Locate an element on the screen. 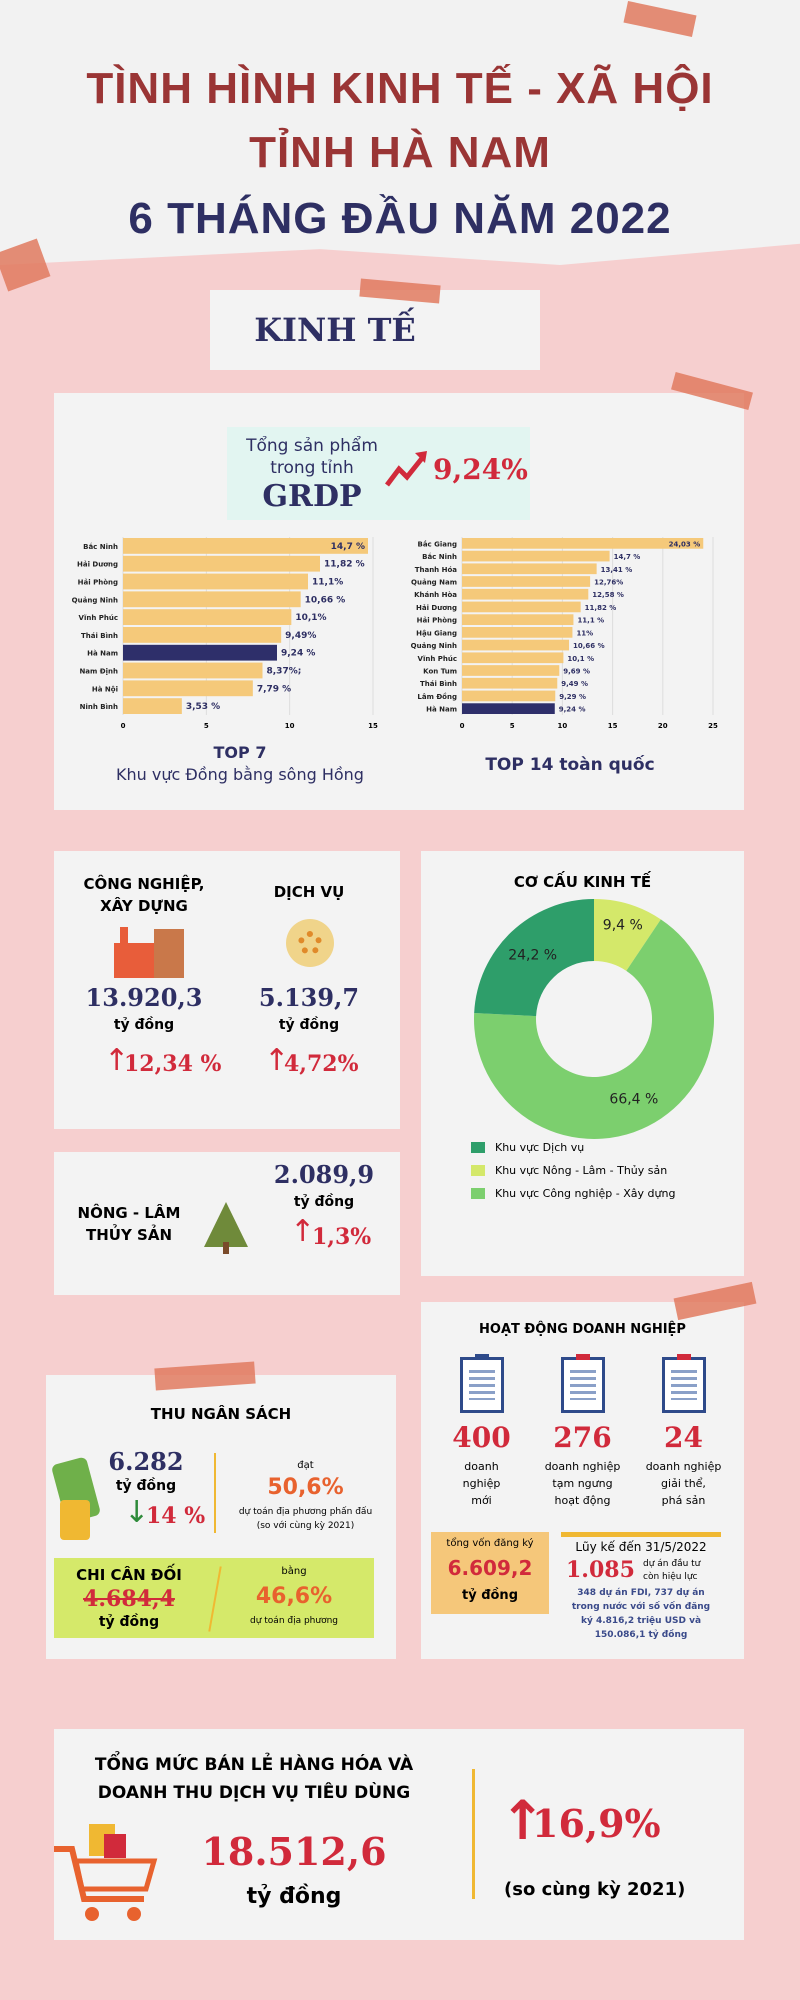  cum-title: Lũy kế đến 31/5/2022 is located at coordinates (641, 1547).